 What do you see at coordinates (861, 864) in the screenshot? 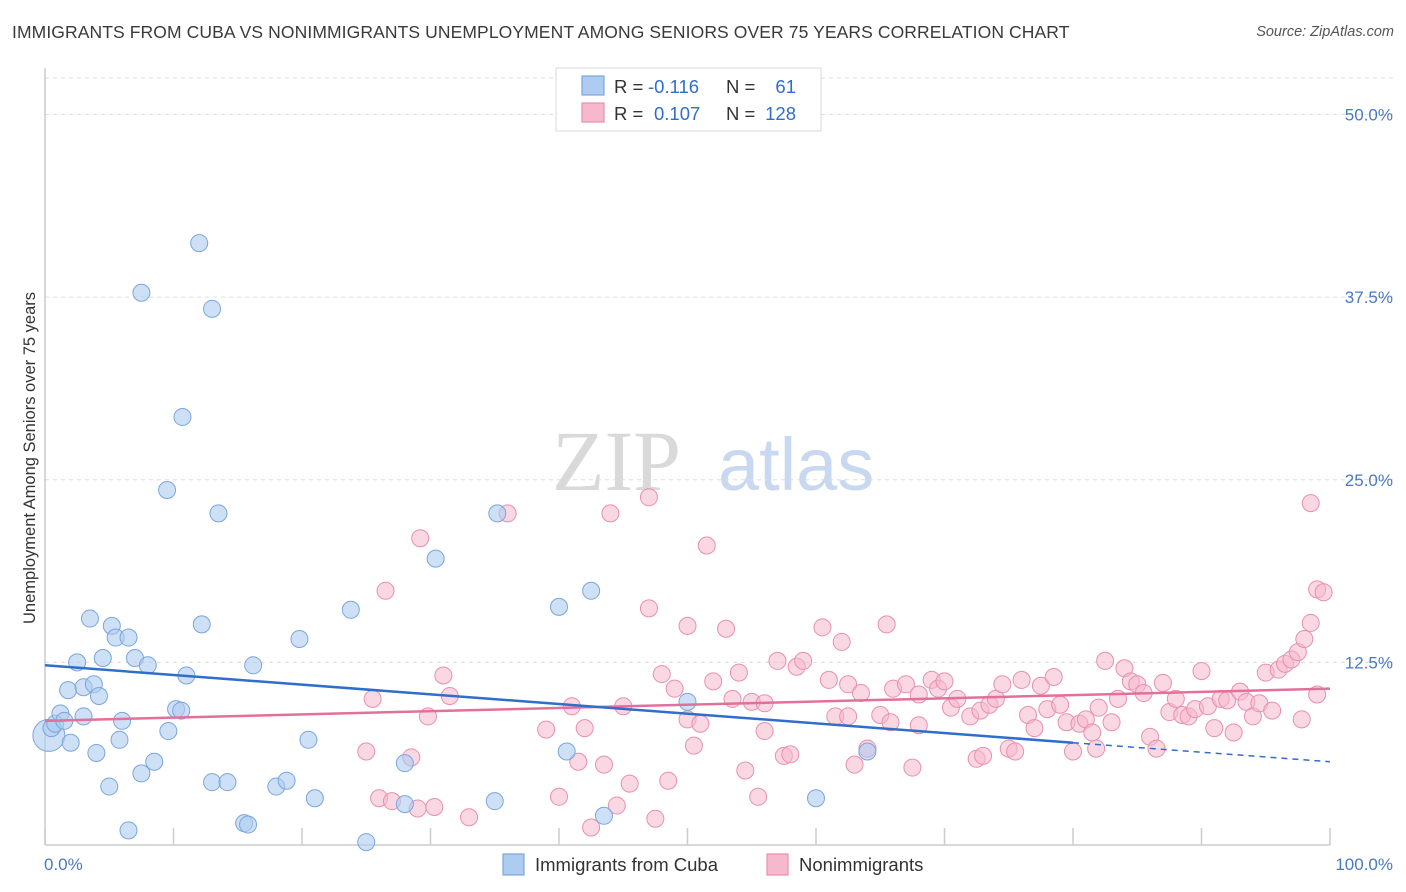
I see `bottom-legend-label-nonimmigrants: Nonimmigrants` at bounding box center [861, 864].